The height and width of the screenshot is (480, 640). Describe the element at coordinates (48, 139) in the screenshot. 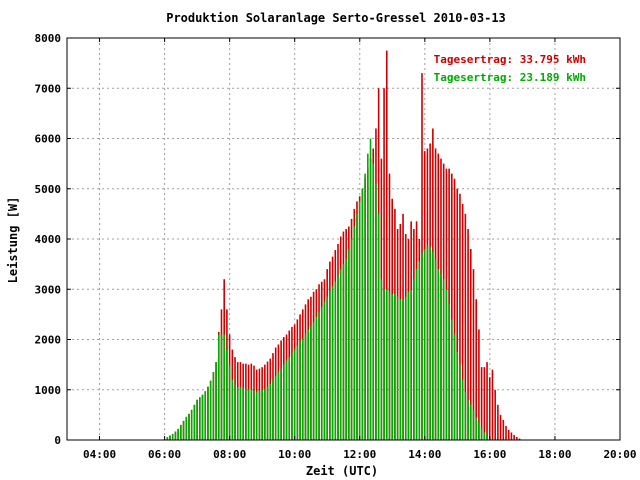

I see `y-tick-label: 6000` at that location.